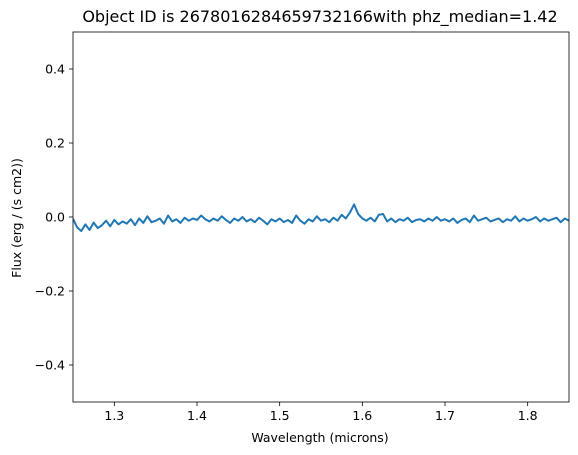 The height and width of the screenshot is (455, 578). What do you see at coordinates (197, 415) in the screenshot?
I see `x-tick-label: 1.4` at bounding box center [197, 415].